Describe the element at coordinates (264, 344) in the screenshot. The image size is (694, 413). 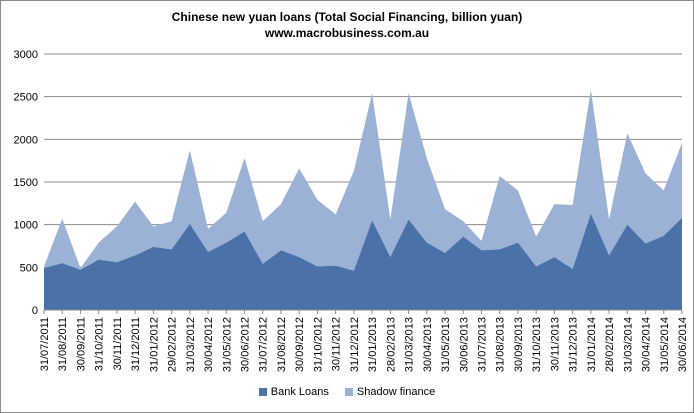
I see `x-tick-label: 31/07/2012` at that location.